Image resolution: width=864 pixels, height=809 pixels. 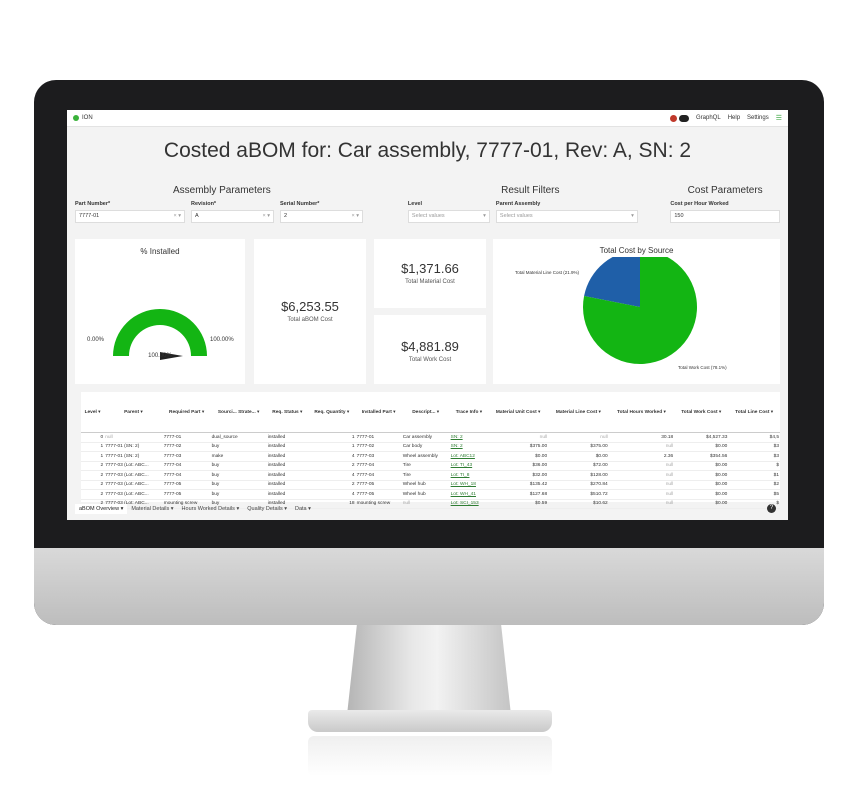 What do you see at coordinates (238, 412) in the screenshot?
I see `column-header: Sourci... Strate... ▾` at bounding box center [238, 412].